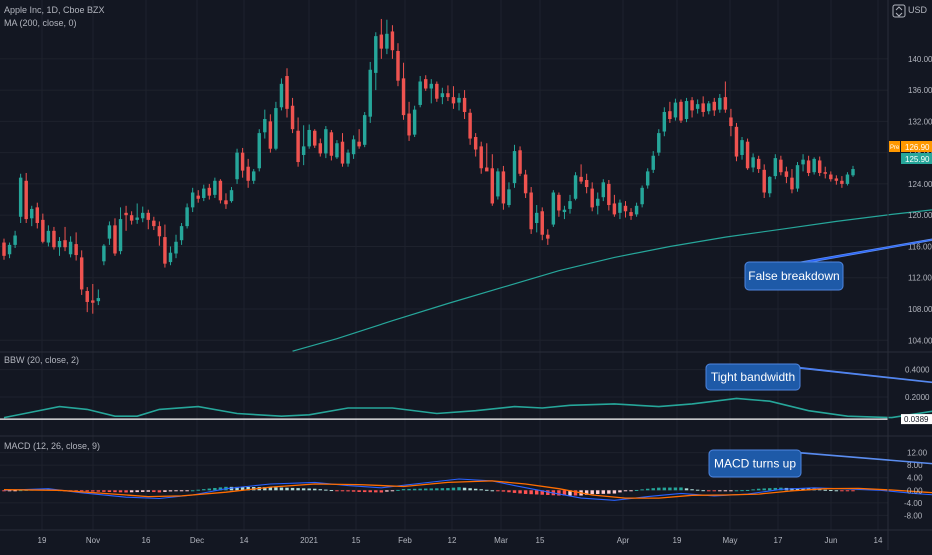 This screenshot has width=932, height=555. I want to click on symbol-title: Apple Inc, 1D, Cboe BZX, so click(54, 10).